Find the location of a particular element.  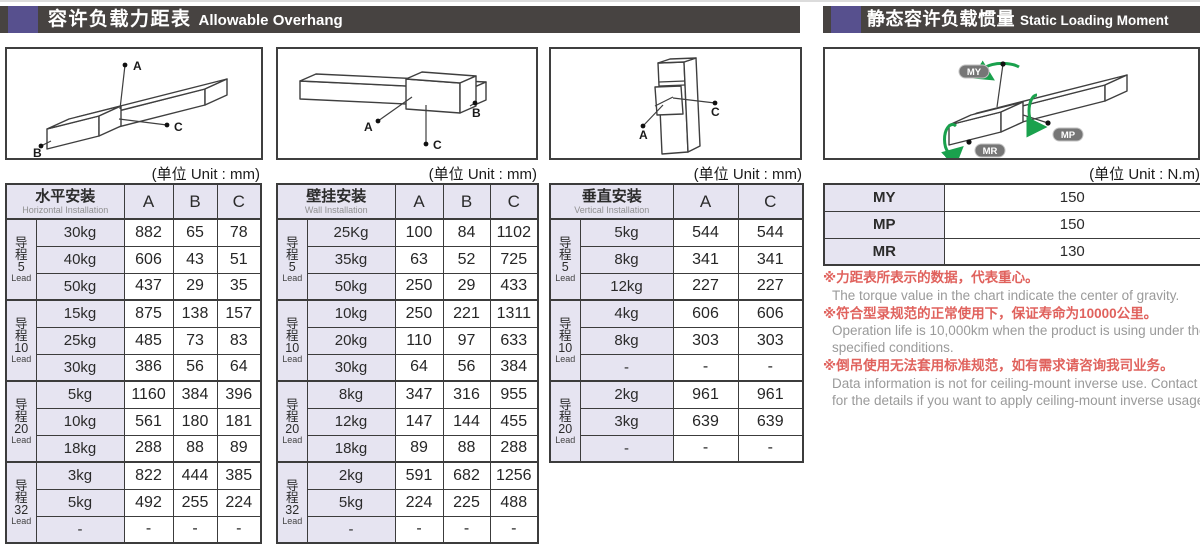

wall-install-diagram: A B C is located at coordinates (407, 103).